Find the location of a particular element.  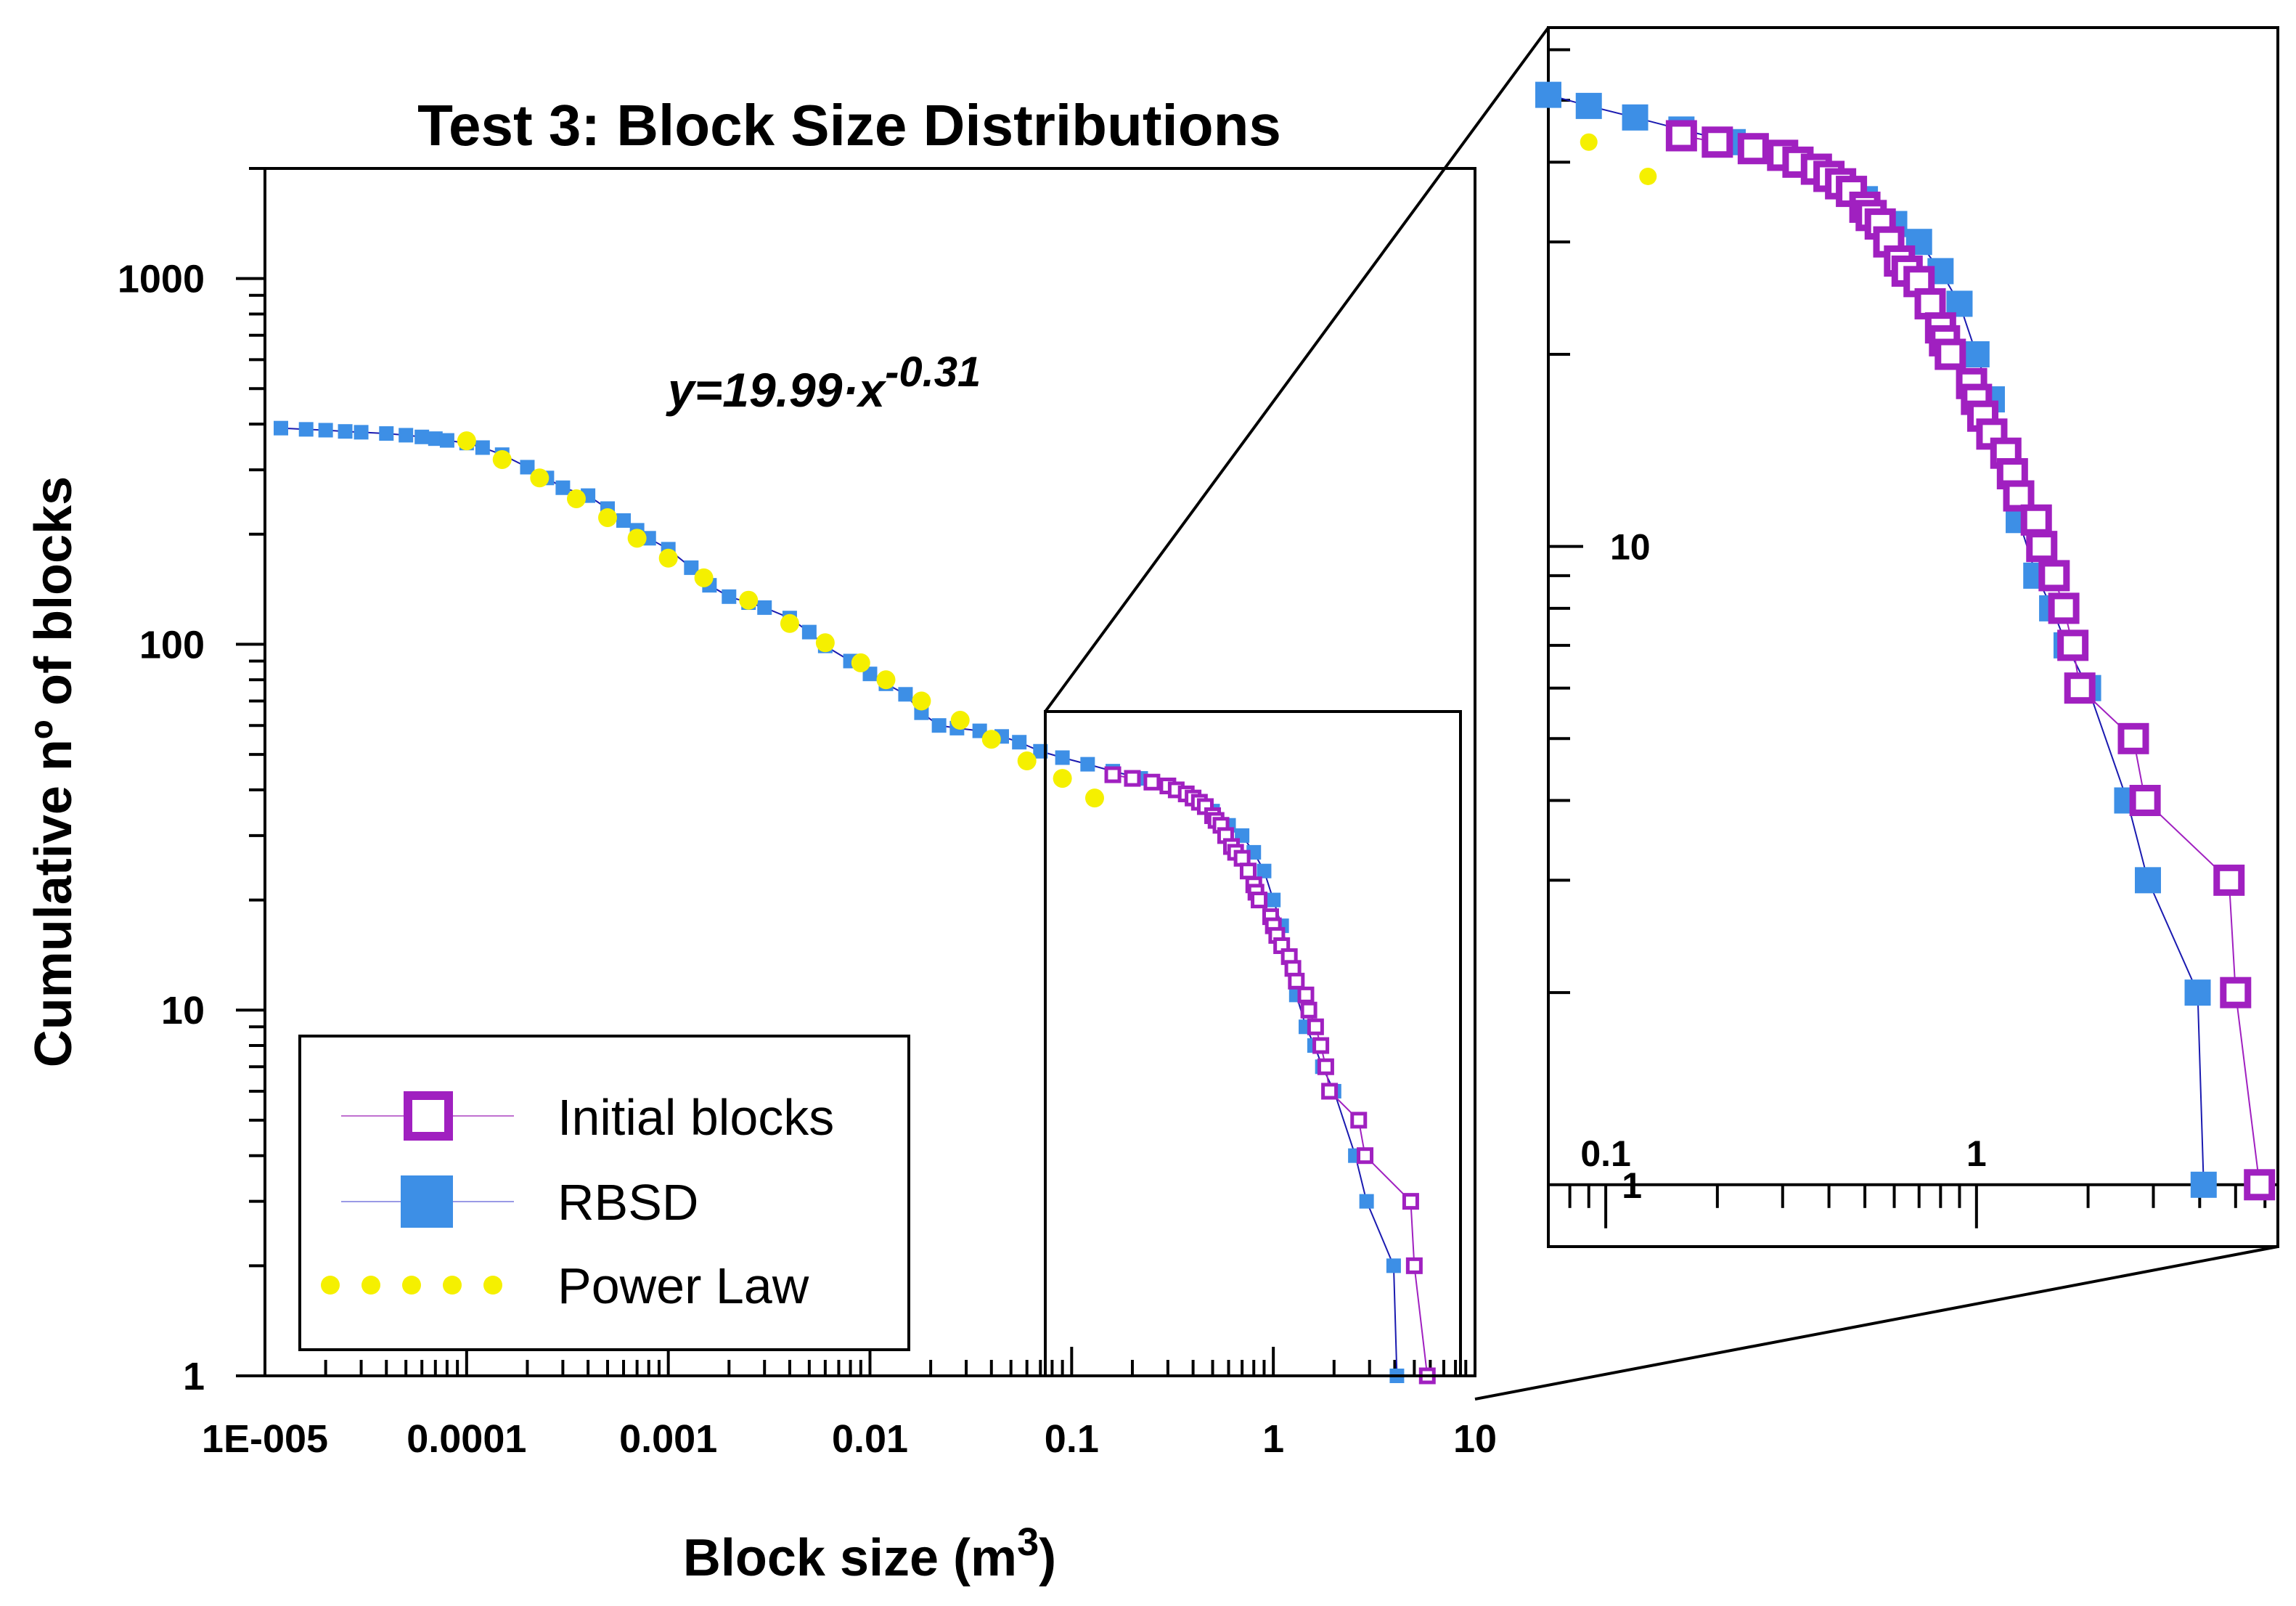

inset-y-tick-label: 10 is located at coordinates (1630, 547).